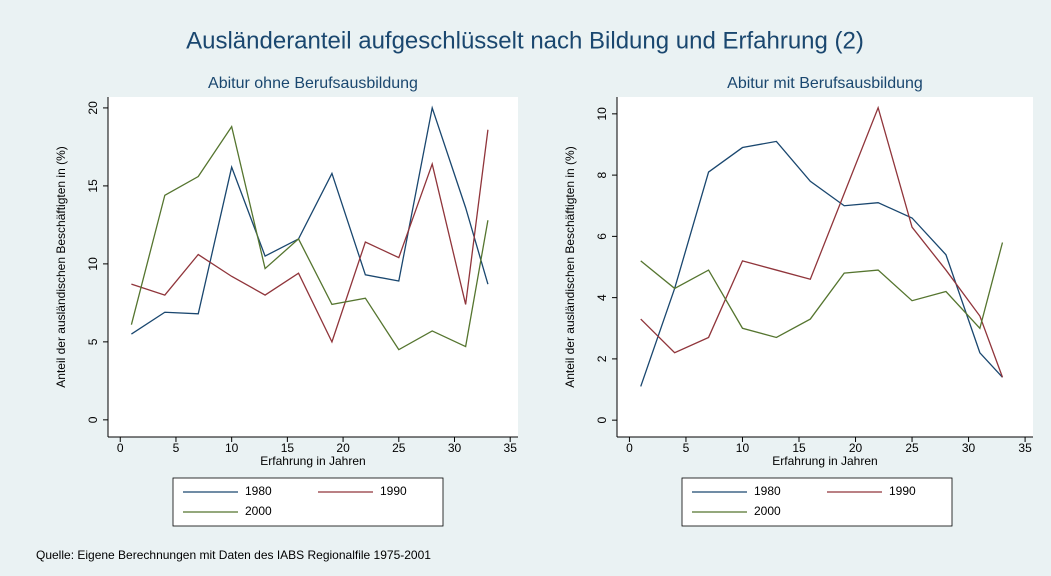 The width and height of the screenshot is (1051, 576). I want to click on y-tick-label: 5, so click(93, 341).